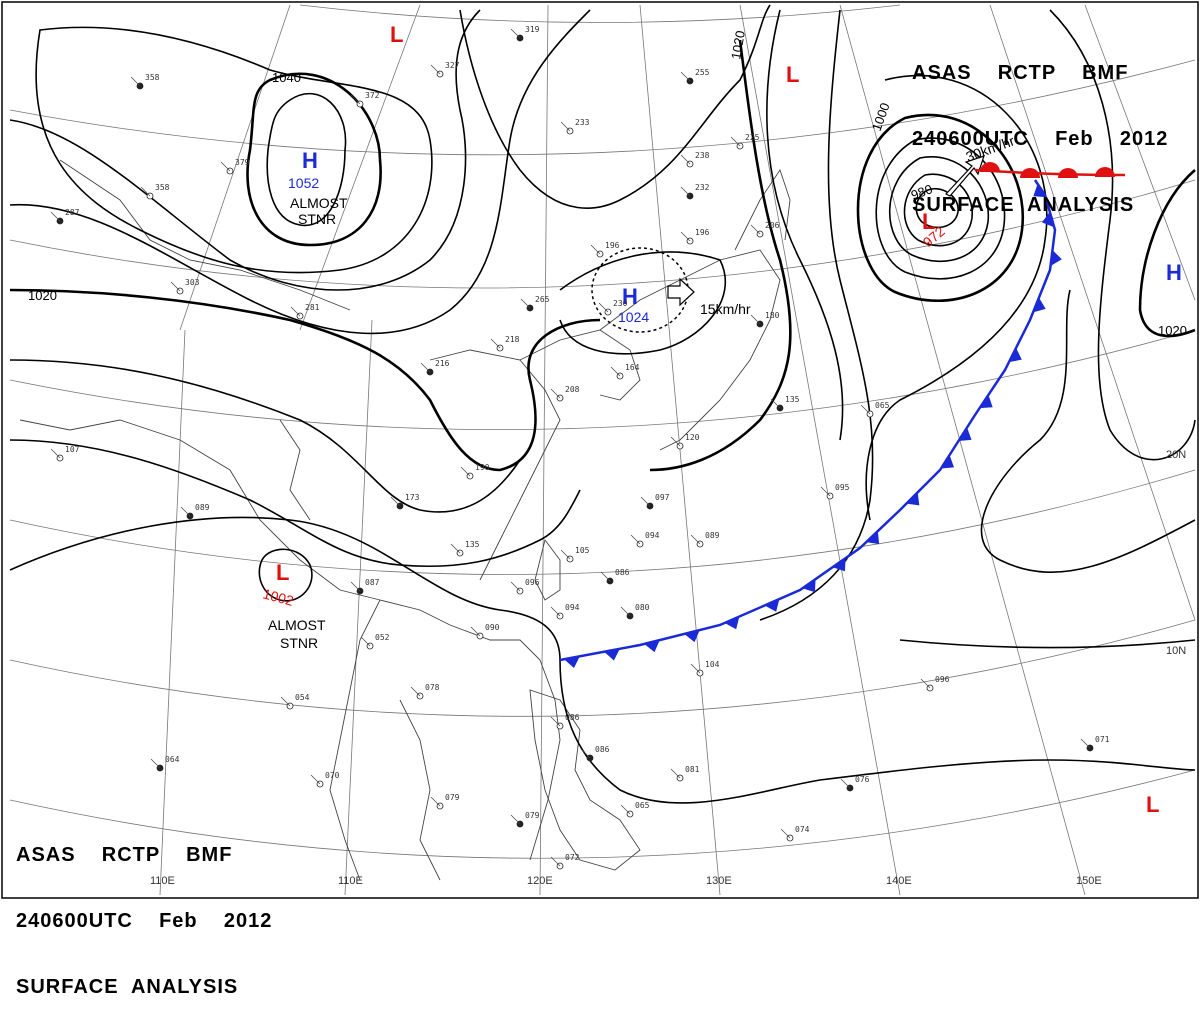  What do you see at coordinates (72, 449) in the screenshot?
I see `station-pressure-label: 107` at bounding box center [72, 449].